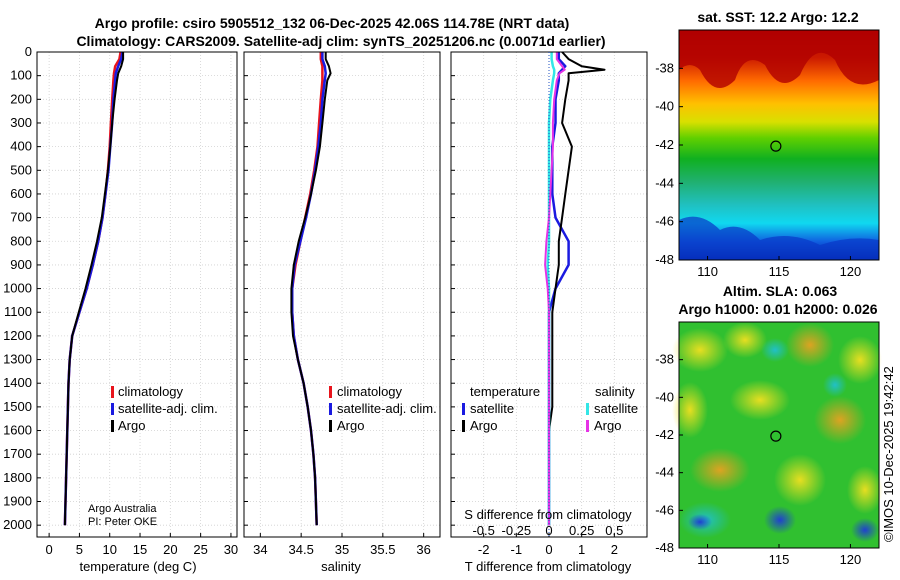 This screenshot has width=900, height=580. Describe the element at coordinates (483, 425) in the screenshot. I see `legend-label-argo-temperature: Argo` at that location.